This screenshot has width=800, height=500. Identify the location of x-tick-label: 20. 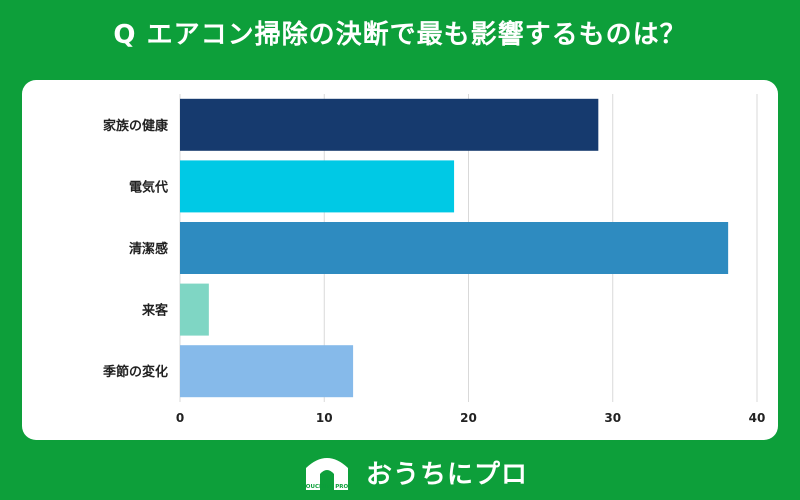
(468, 418).